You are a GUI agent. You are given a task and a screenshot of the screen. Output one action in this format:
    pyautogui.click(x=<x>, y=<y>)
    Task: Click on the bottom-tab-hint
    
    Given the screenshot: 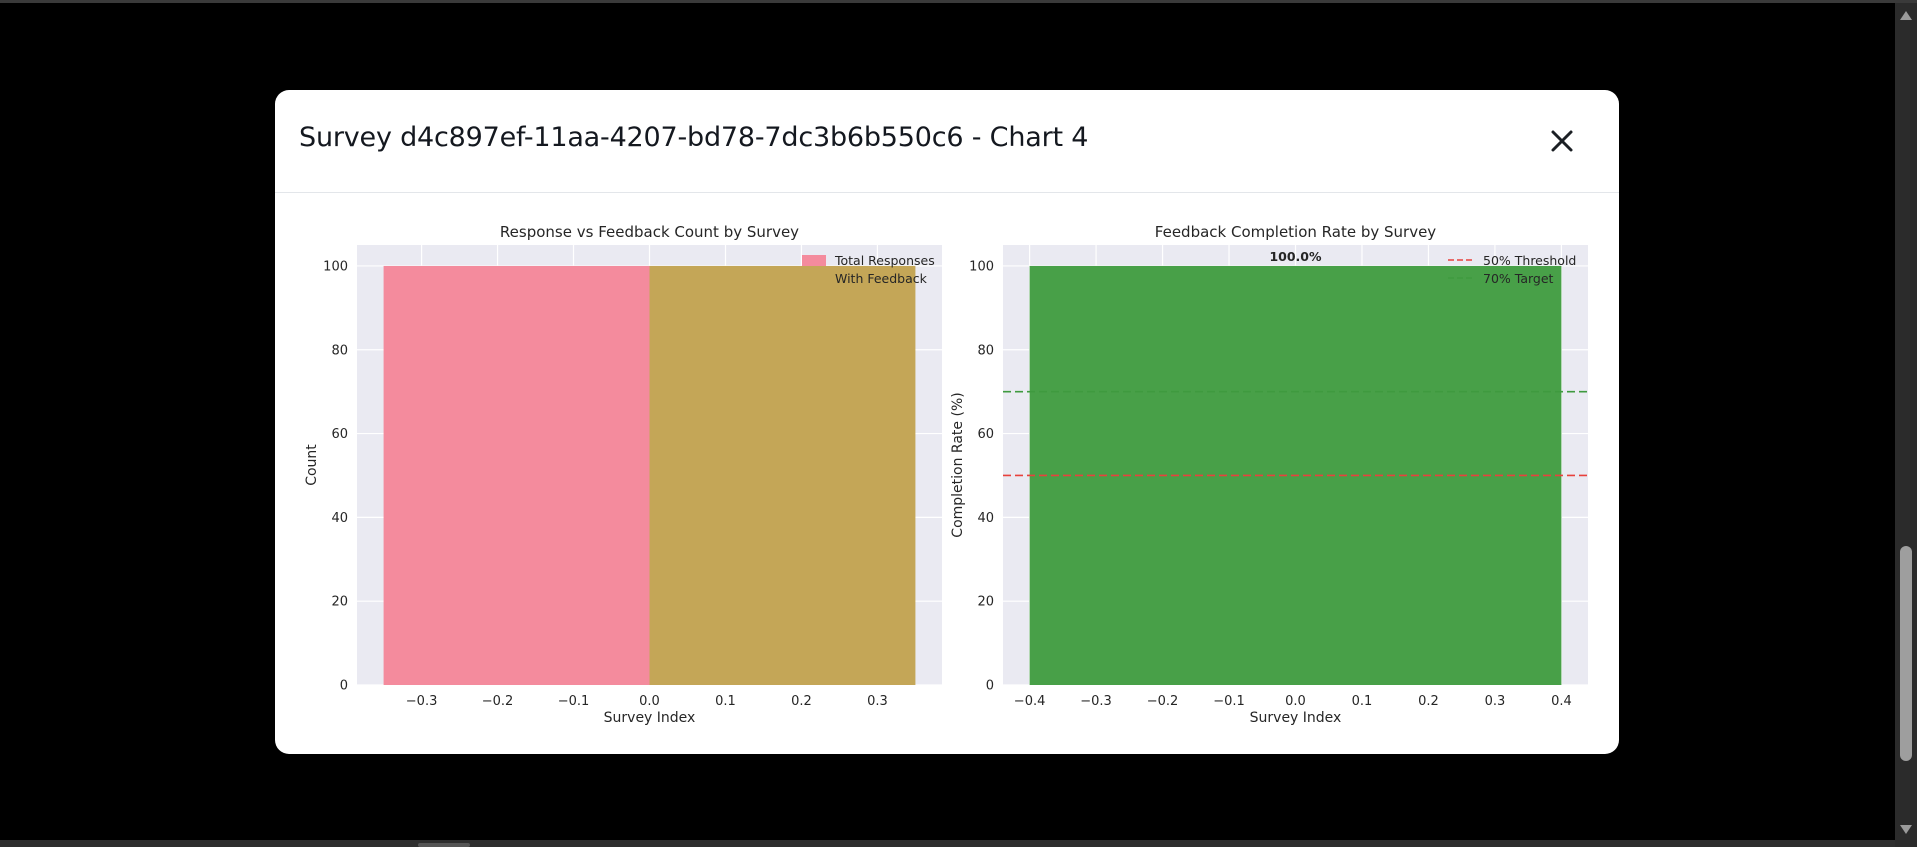 What is the action you would take?
    pyautogui.click(x=444, y=845)
    